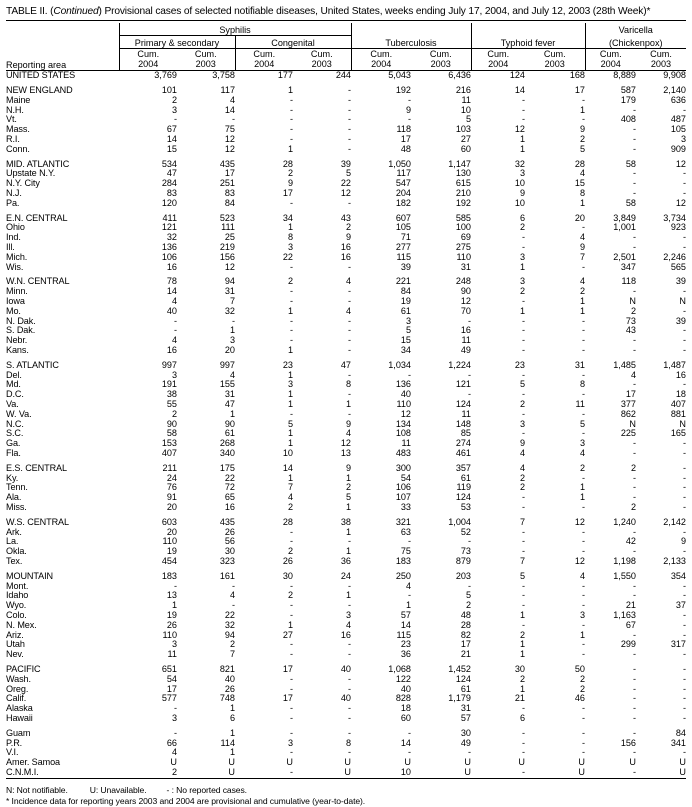 The image size is (692, 807). Describe the element at coordinates (522, 423) in the screenshot. I see `data-cell: 3` at that location.